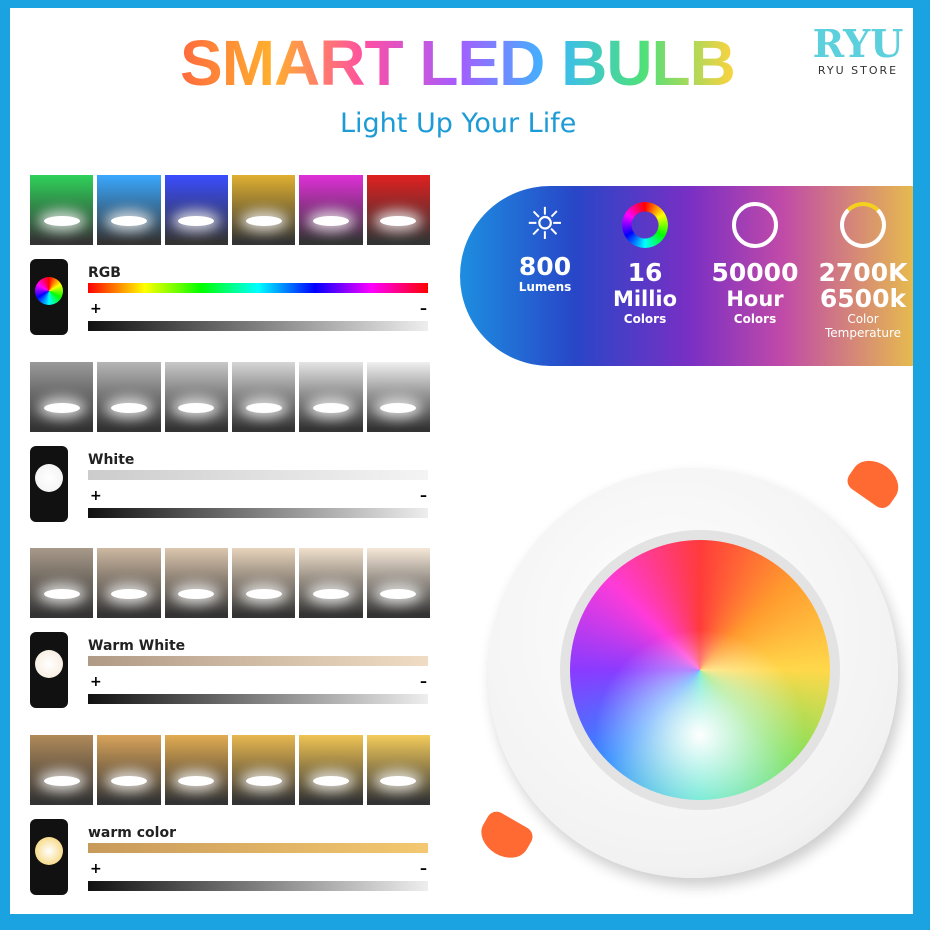  What do you see at coordinates (104, 273) in the screenshot?
I see `mode-label: RGB` at bounding box center [104, 273].